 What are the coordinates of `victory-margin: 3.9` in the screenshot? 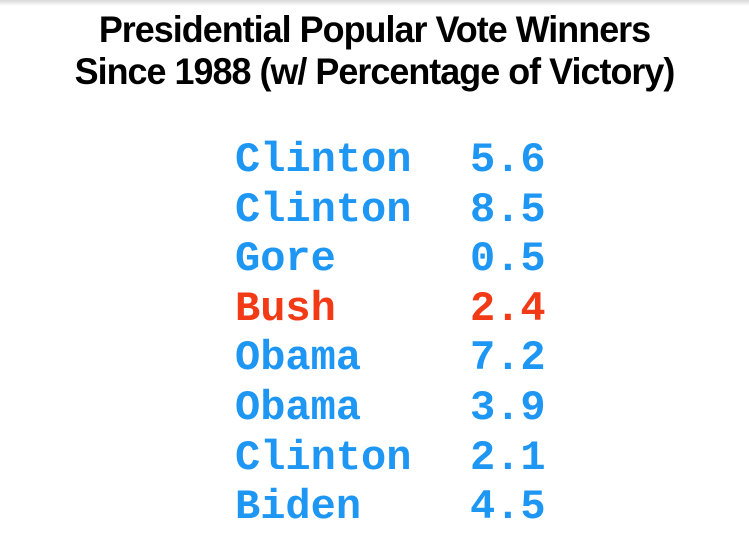 It's located at (508, 407).